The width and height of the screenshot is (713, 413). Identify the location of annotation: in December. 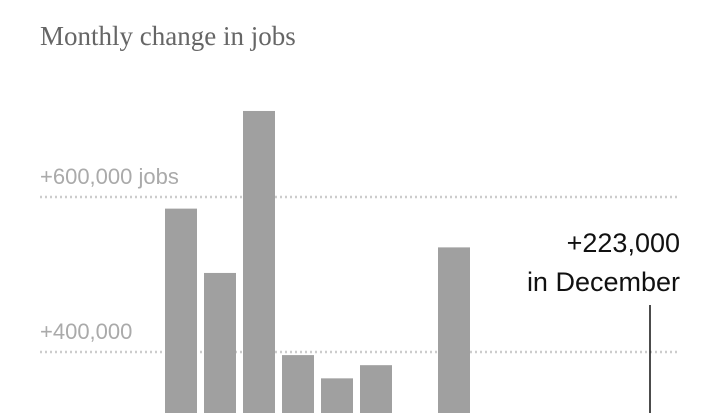
(603, 282).